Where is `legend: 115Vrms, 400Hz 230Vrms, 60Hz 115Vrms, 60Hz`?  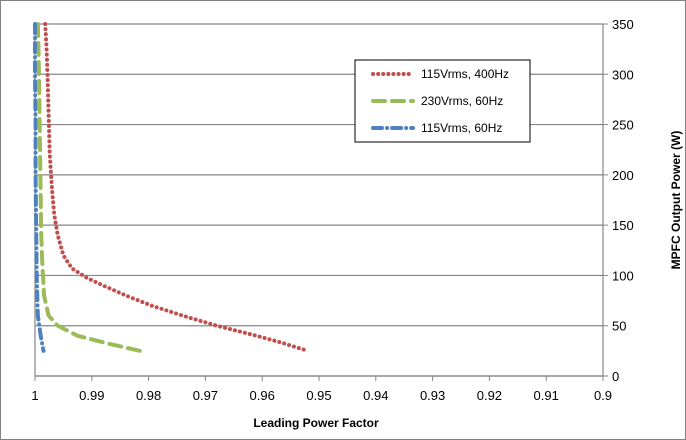 legend: 115Vrms, 400Hz 230Vrms, 60Hz 115Vrms, 60Hz is located at coordinates (442, 101).